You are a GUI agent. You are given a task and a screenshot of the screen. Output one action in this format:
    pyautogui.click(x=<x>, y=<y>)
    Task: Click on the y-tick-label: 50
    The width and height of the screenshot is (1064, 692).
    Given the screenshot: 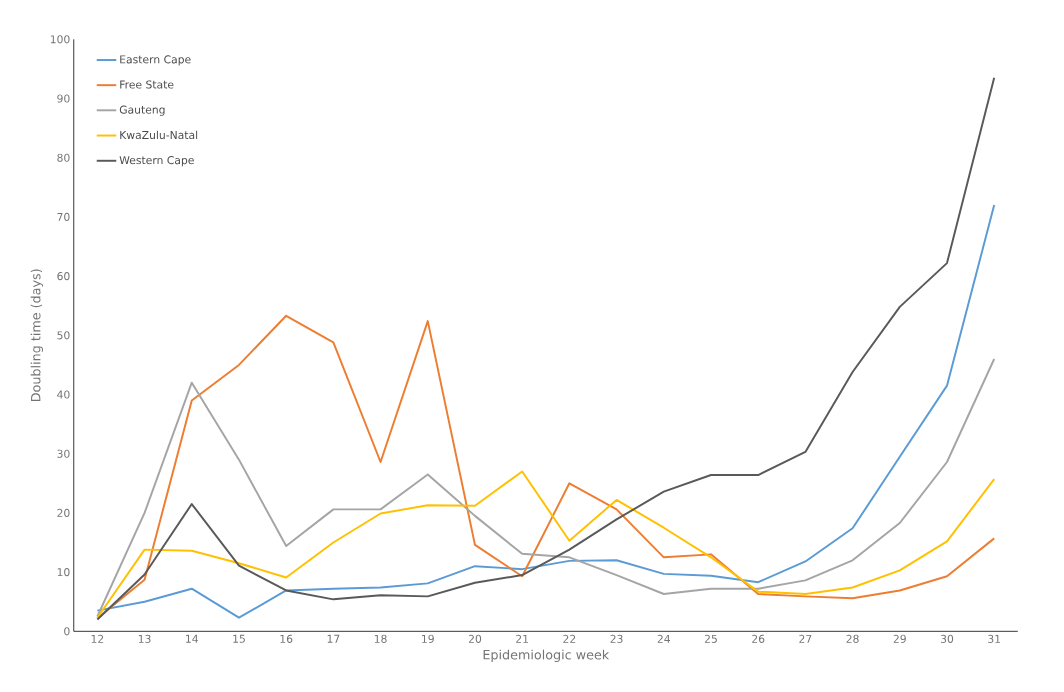 What is the action you would take?
    pyautogui.click(x=63, y=335)
    